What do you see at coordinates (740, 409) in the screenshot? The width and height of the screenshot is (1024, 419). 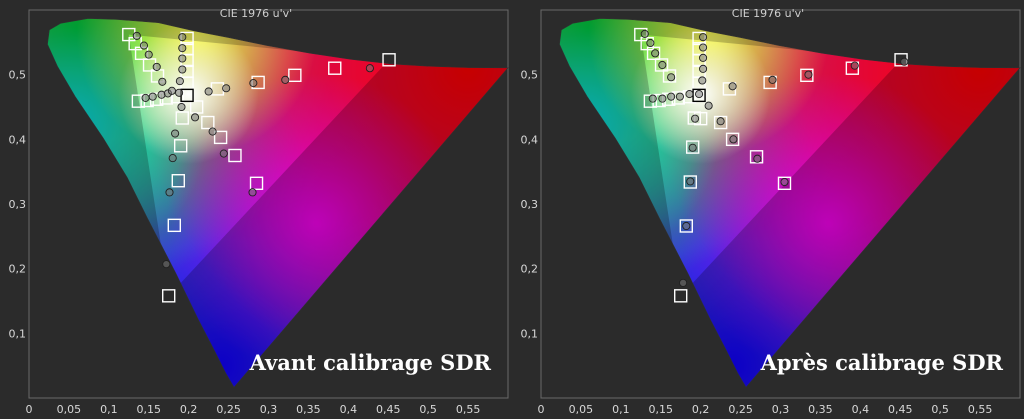 I see `x-tick-label: 0,25` at bounding box center [740, 409].